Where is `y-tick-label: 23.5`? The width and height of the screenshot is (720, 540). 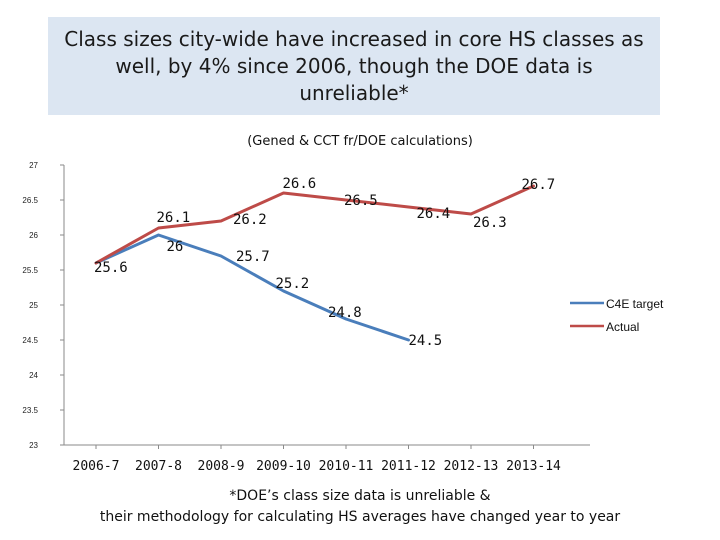 y-tick-label: 23.5 is located at coordinates (30, 410).